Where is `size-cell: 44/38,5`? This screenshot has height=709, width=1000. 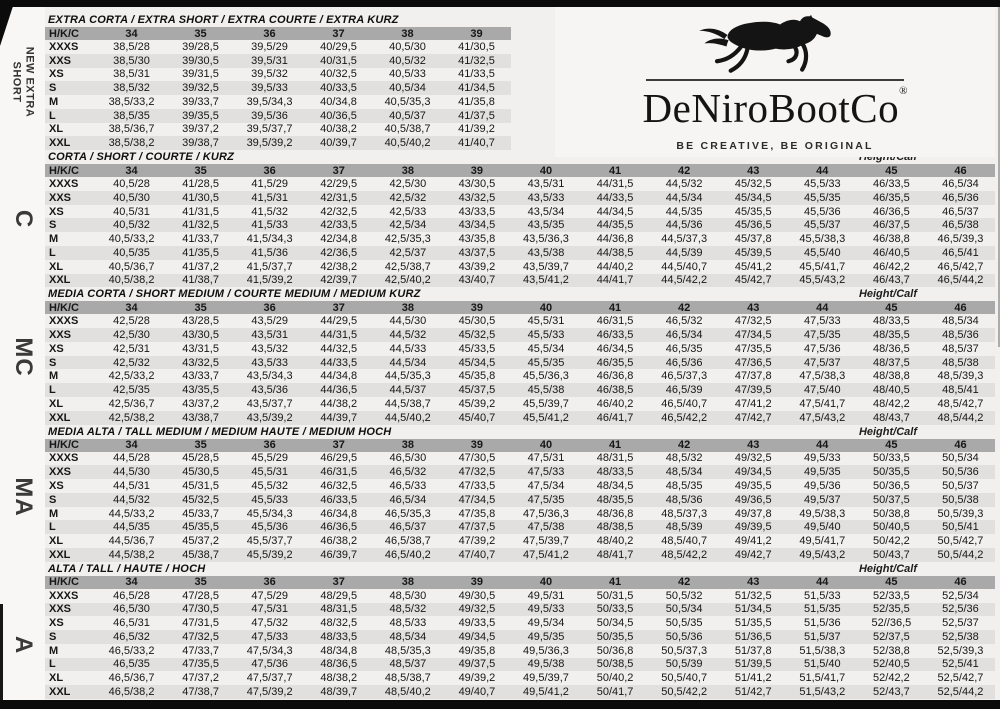
size-cell: 44/38,5 is located at coordinates (615, 253).